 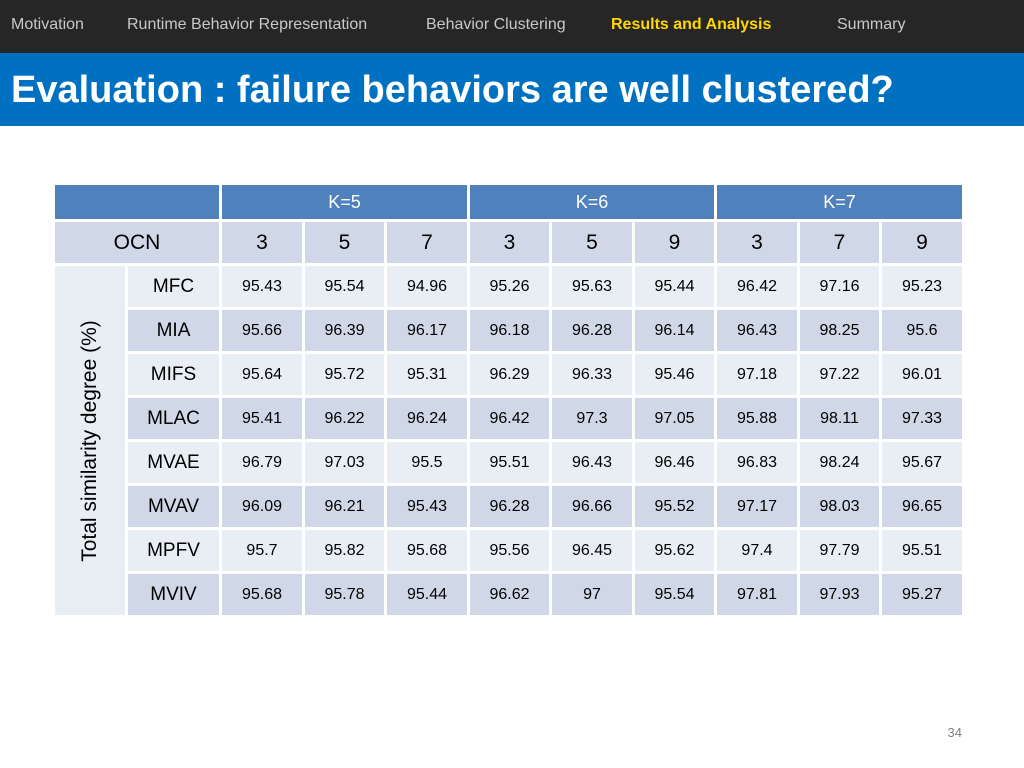 I want to click on similarity-value-cell: 96.01, so click(x=922, y=374).